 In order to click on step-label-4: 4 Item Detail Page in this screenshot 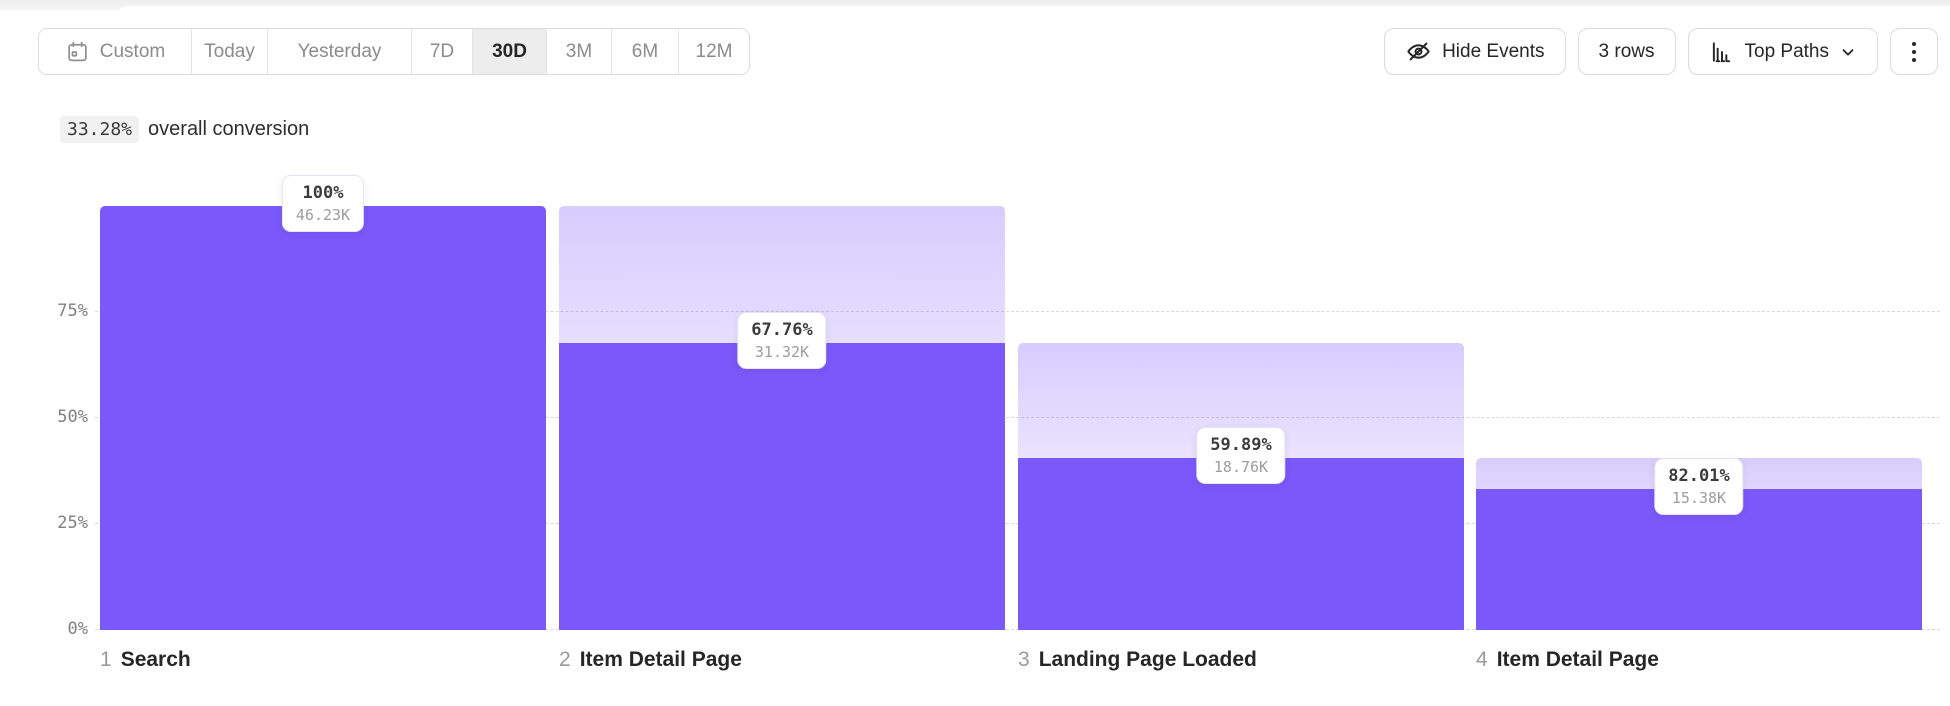, I will do `click(1567, 659)`.